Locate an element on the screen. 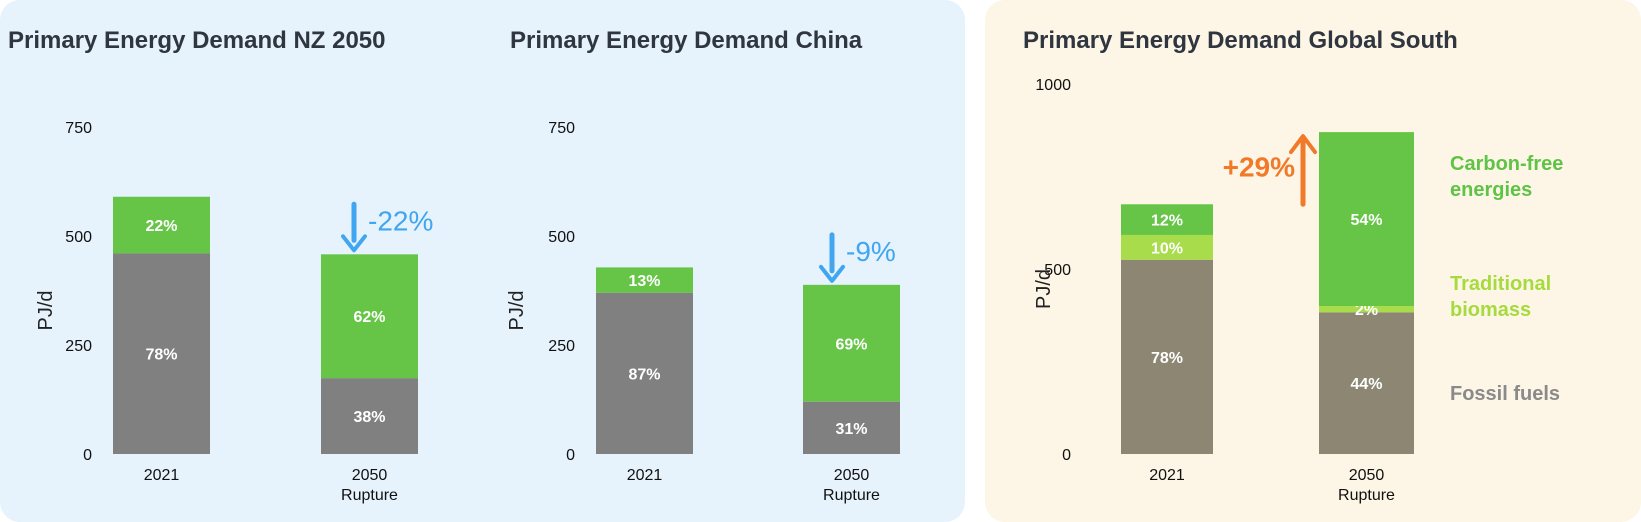  chart-title: Primary Energy Demand Global South is located at coordinates (1240, 40).